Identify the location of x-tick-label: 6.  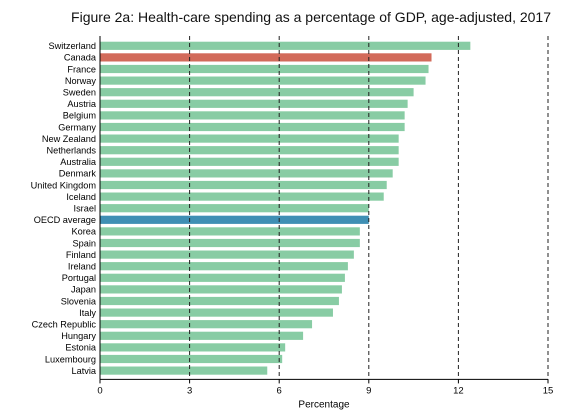
(279, 390).